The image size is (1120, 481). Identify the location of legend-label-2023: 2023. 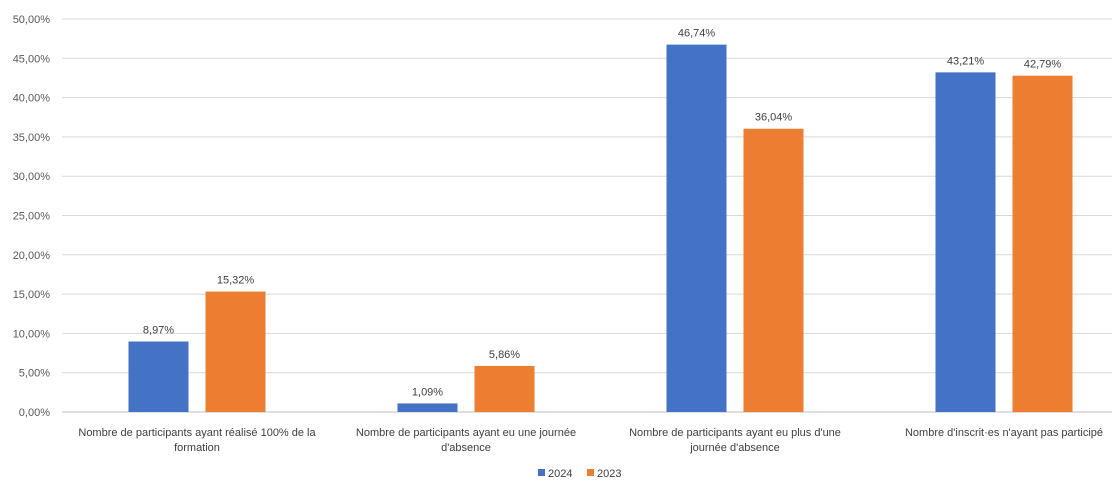
(609, 474).